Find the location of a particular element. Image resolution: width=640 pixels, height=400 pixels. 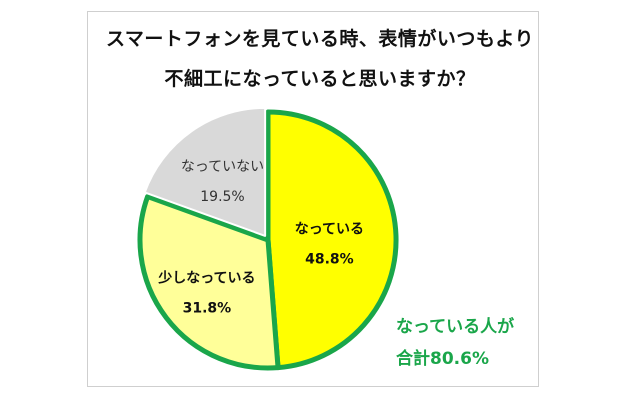

slice-value-label-0: 48.8% is located at coordinates (329, 260).